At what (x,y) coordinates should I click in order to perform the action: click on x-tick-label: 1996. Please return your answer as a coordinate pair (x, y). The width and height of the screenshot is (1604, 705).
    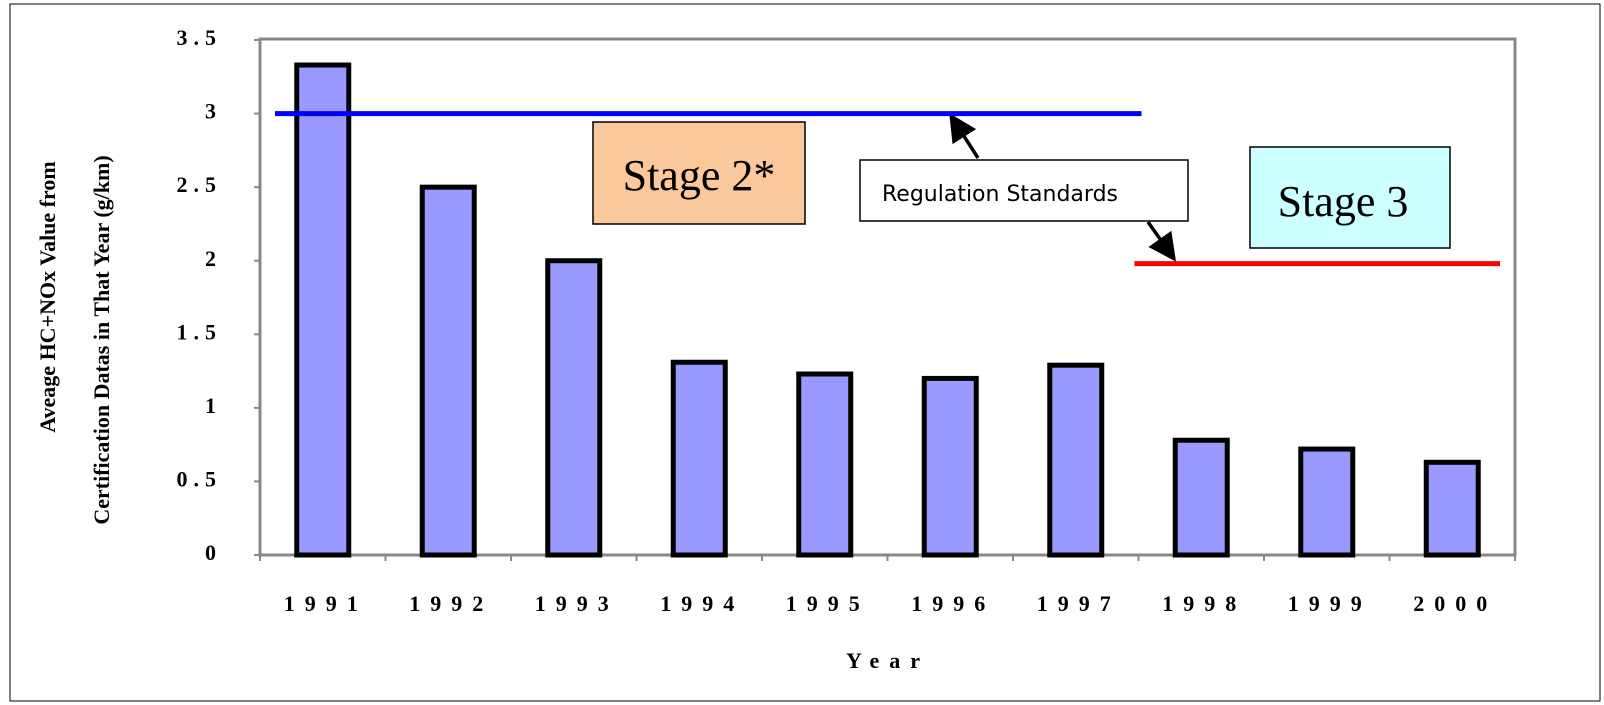
    Looking at the image, I should click on (953, 603).